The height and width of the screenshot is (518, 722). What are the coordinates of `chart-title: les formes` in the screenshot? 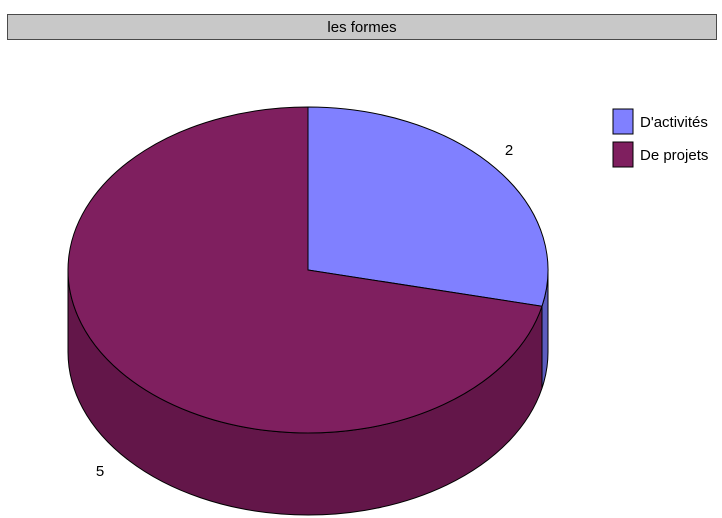 It's located at (362, 27).